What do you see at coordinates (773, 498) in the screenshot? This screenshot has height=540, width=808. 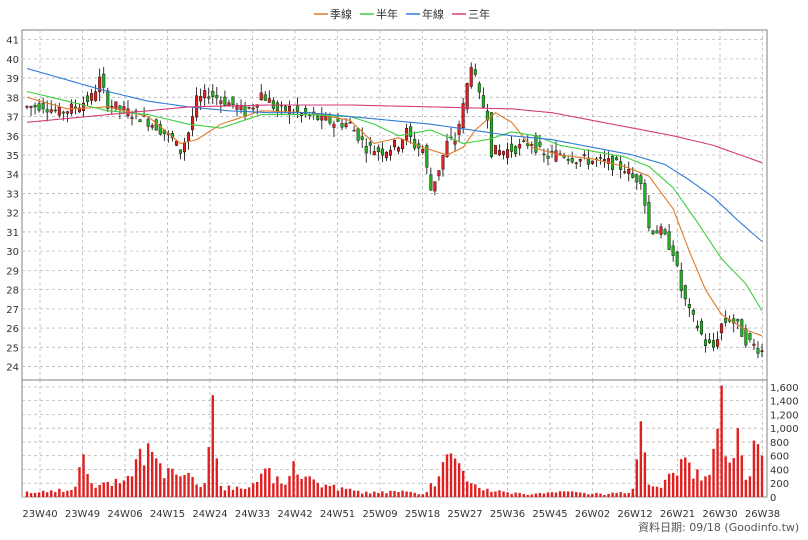 I see `volume-tick-label: 0` at bounding box center [773, 498].